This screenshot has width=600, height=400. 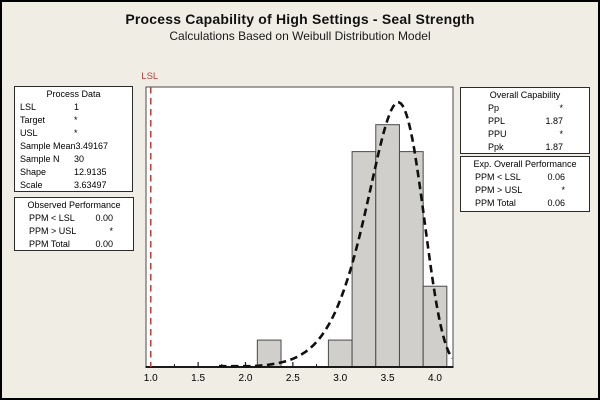 I want to click on stat-row: LSL 1, so click(x=73, y=107).